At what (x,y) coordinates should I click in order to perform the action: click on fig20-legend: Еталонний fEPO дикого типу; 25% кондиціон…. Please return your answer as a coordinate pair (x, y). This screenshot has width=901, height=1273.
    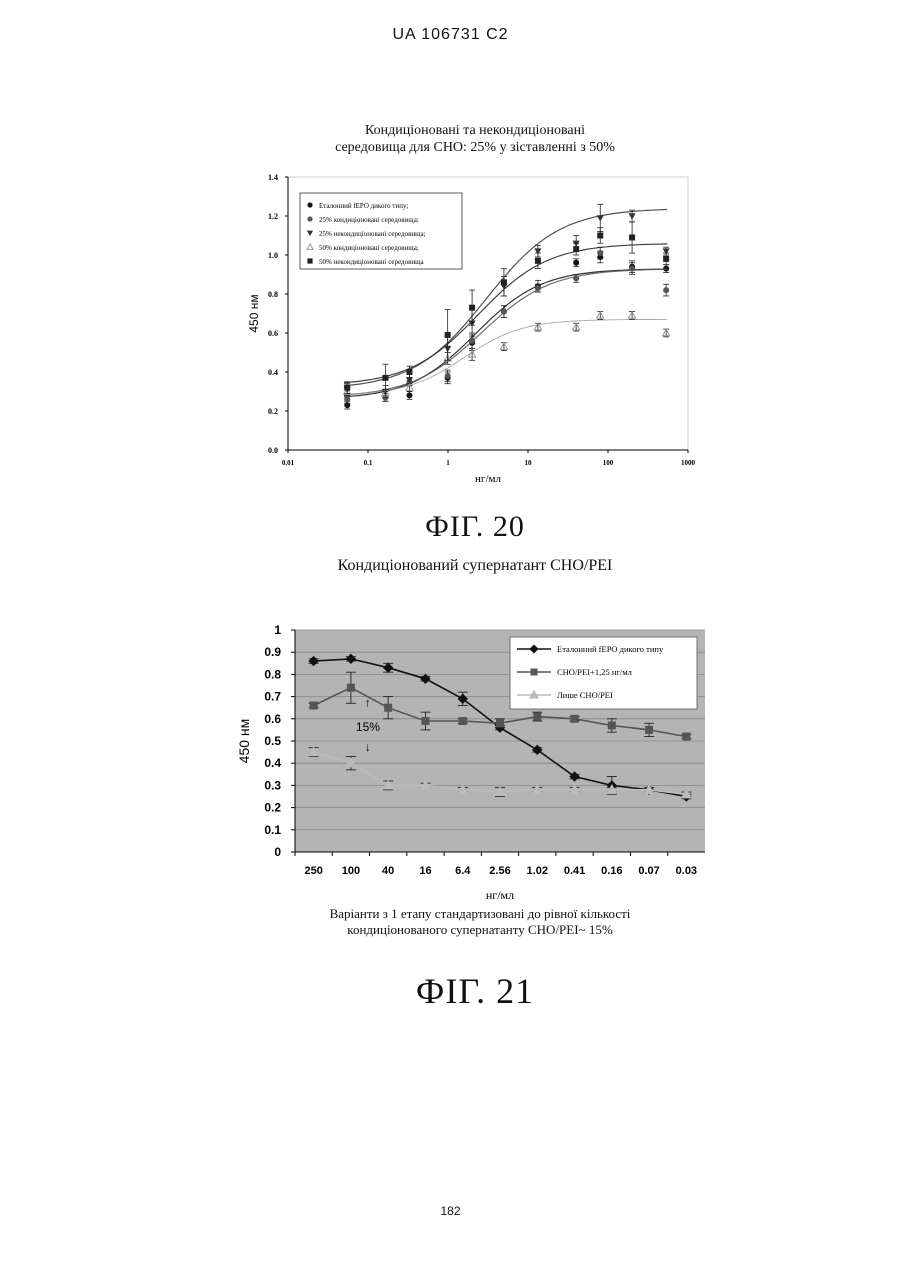
    Looking at the image, I should click on (381, 231).